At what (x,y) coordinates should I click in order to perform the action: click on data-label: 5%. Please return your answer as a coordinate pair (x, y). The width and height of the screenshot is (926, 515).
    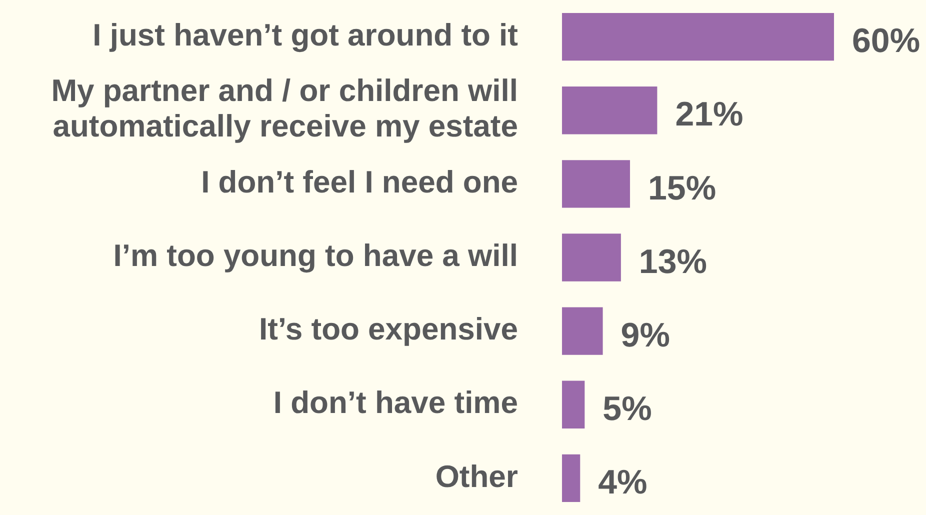
    Looking at the image, I should click on (627, 409).